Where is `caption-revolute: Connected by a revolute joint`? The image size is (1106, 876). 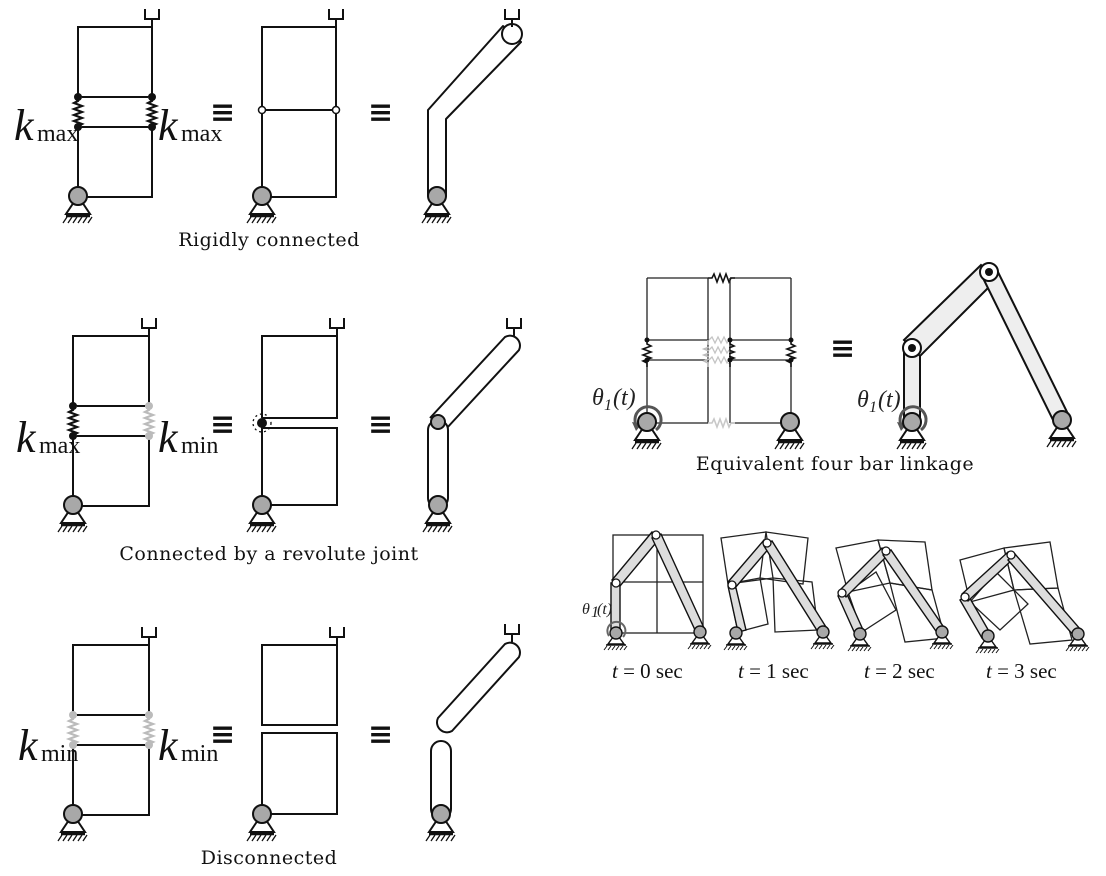
caption-revolute: Connected by a revolute joint is located at coordinates (268, 554).